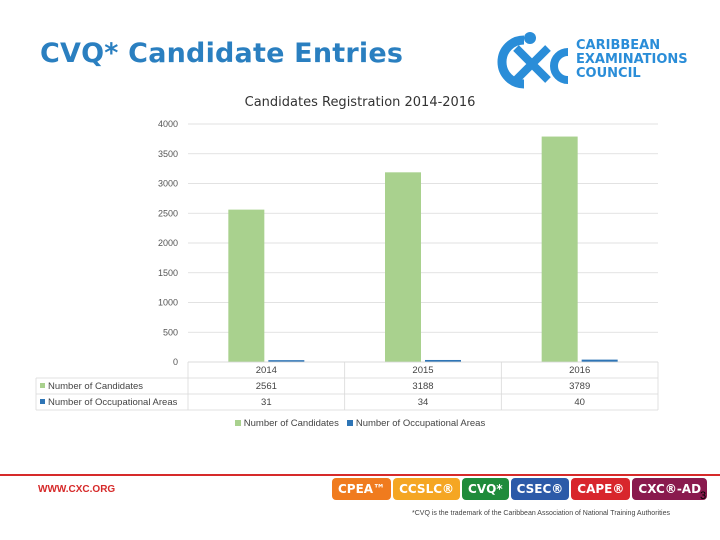 This screenshot has width=720, height=540. What do you see at coordinates (579, 370) in the screenshot?
I see `x-tick-label: 2016` at bounding box center [579, 370].